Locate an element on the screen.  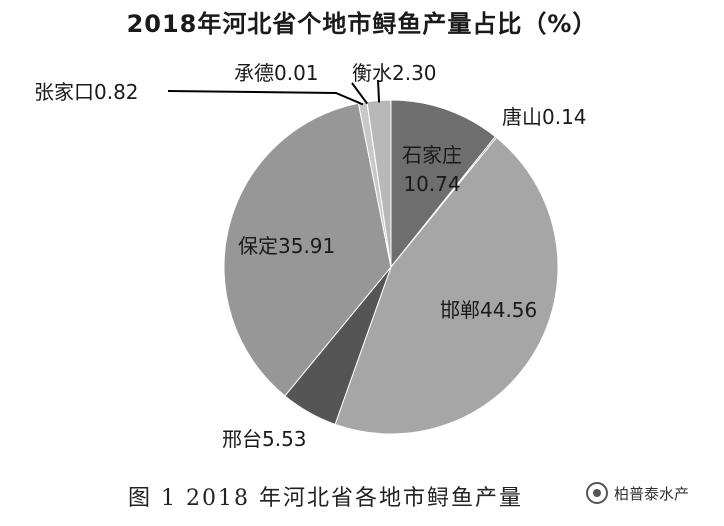
data-label-zhangjiakou: 张家口0.82 is located at coordinates (86, 92).